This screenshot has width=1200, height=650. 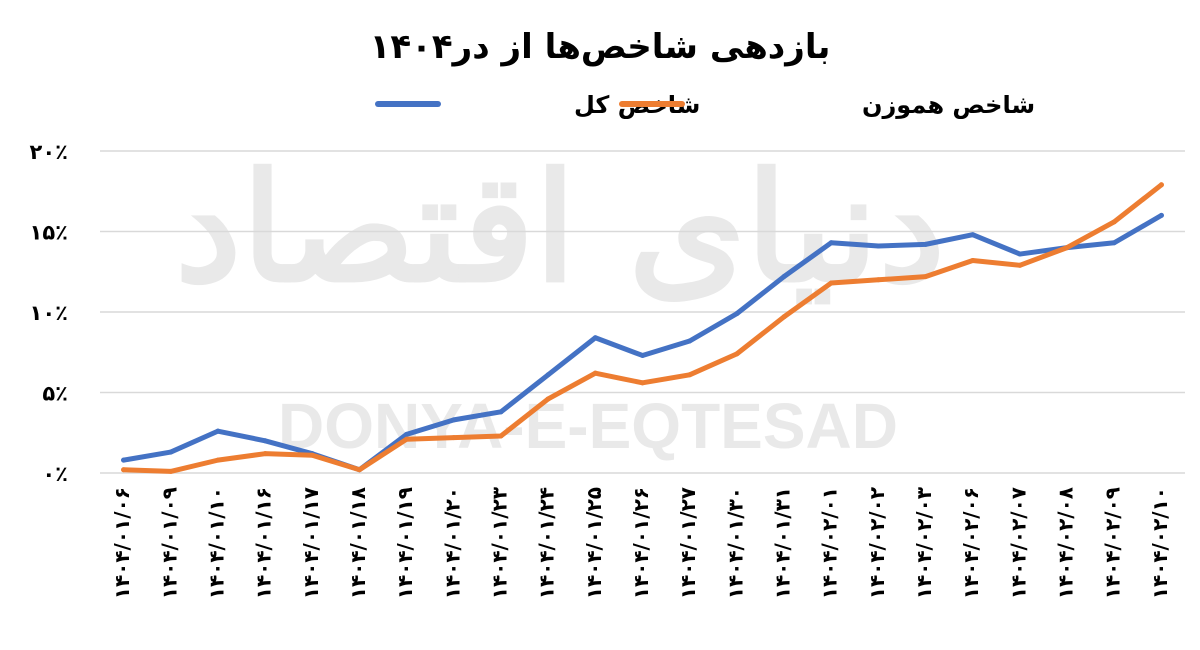 What do you see at coordinates (1160, 543) in the screenshot?
I see `x-tick-label: ۱۴۰۴/۰۲/۱۰` at bounding box center [1160, 543].